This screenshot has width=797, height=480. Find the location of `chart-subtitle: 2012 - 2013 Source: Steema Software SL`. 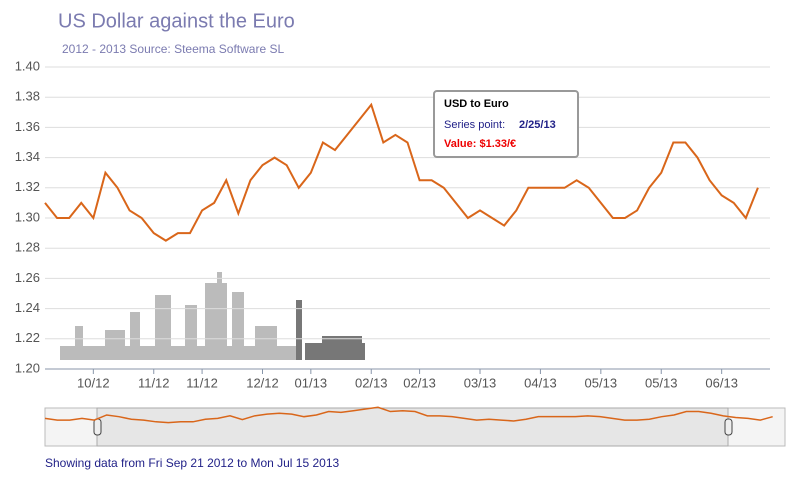

chart-subtitle: 2012 - 2013 Source: Steema Software SL is located at coordinates (173, 49).